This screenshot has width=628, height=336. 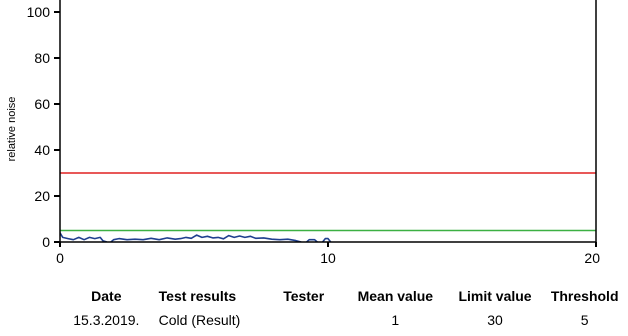 What do you see at coordinates (43, 127) in the screenshot?
I see `y-axis: 0 20 40 60 80 100` at bounding box center [43, 127].